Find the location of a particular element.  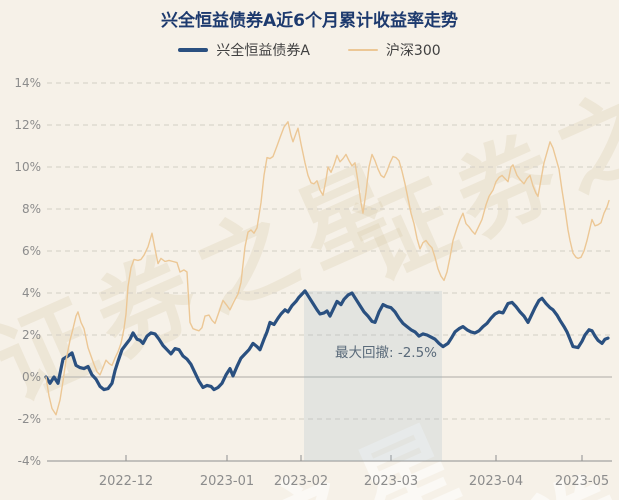

max-drawdown-area is located at coordinates (373, 375).